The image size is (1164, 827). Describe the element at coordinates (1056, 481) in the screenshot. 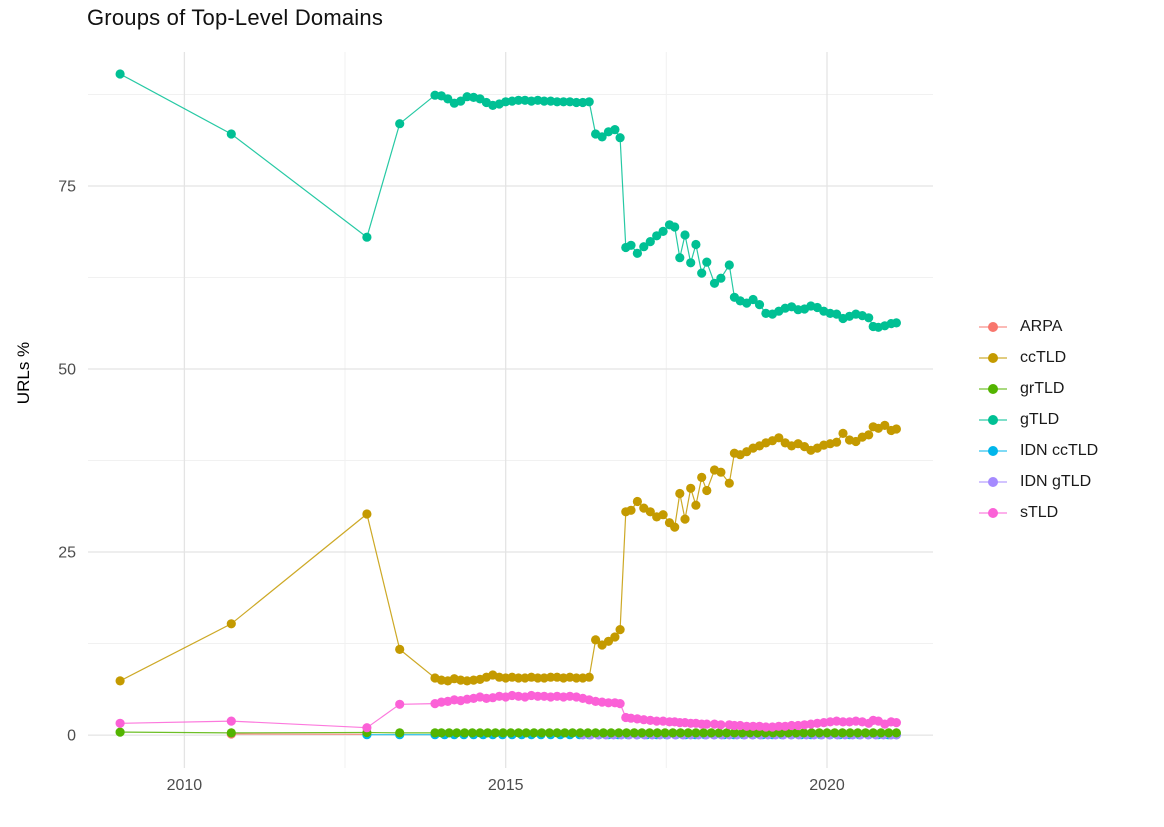

I see `legend-item-label: IDN gTLD` at that location.